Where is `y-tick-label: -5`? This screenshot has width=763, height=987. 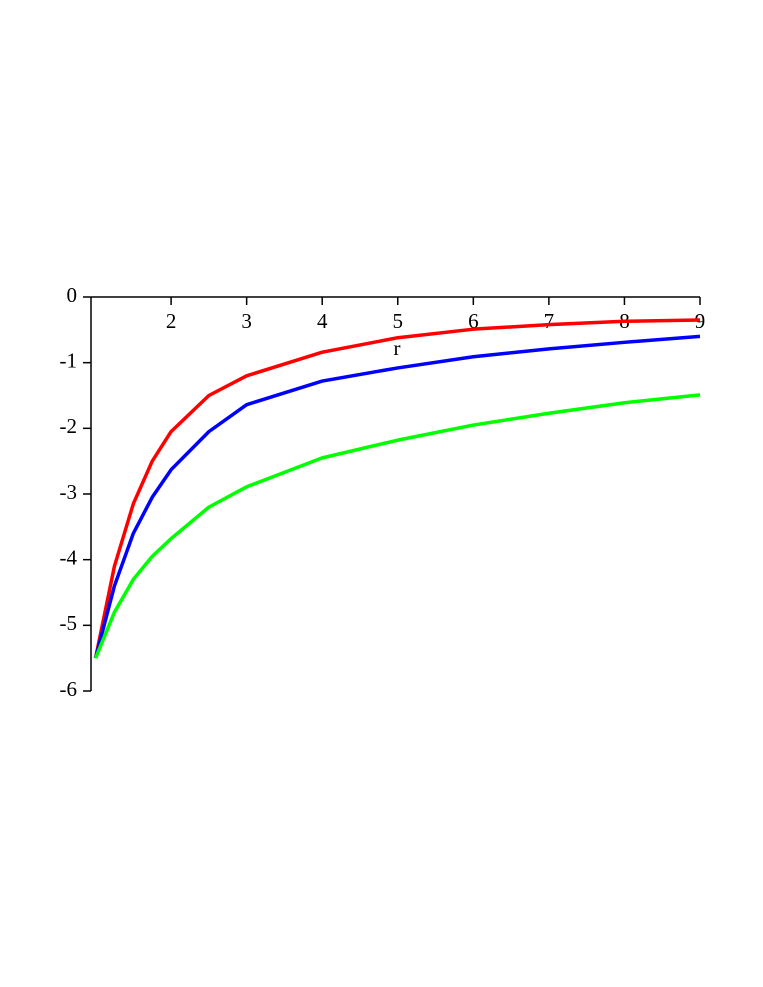
y-tick-label: -5 is located at coordinates (69, 623).